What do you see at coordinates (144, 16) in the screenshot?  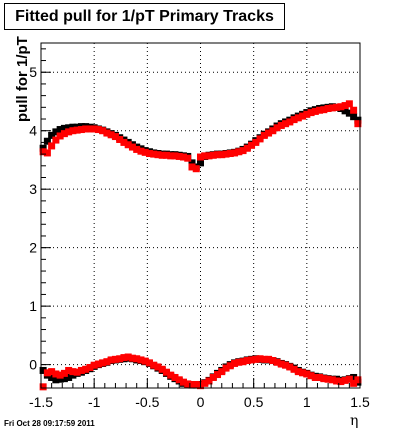 I see `chart-title: Fitted pull for 1/pT Primary Tracks` at bounding box center [144, 16].